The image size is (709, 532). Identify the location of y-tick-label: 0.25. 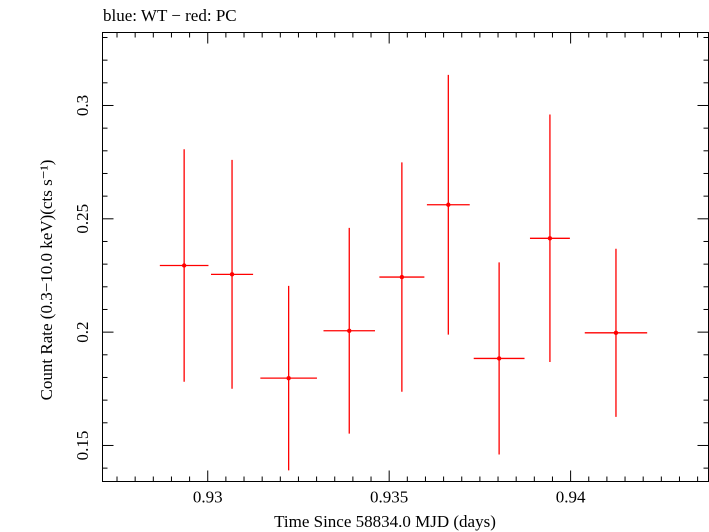
(82, 219).